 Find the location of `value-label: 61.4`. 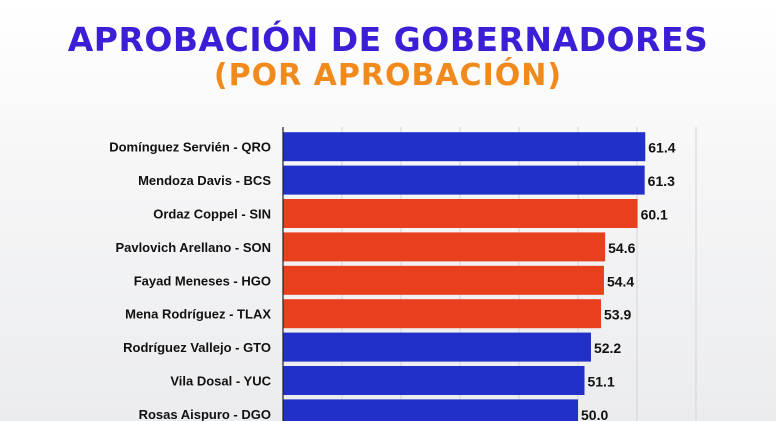

value-label: 61.4 is located at coordinates (661, 148).